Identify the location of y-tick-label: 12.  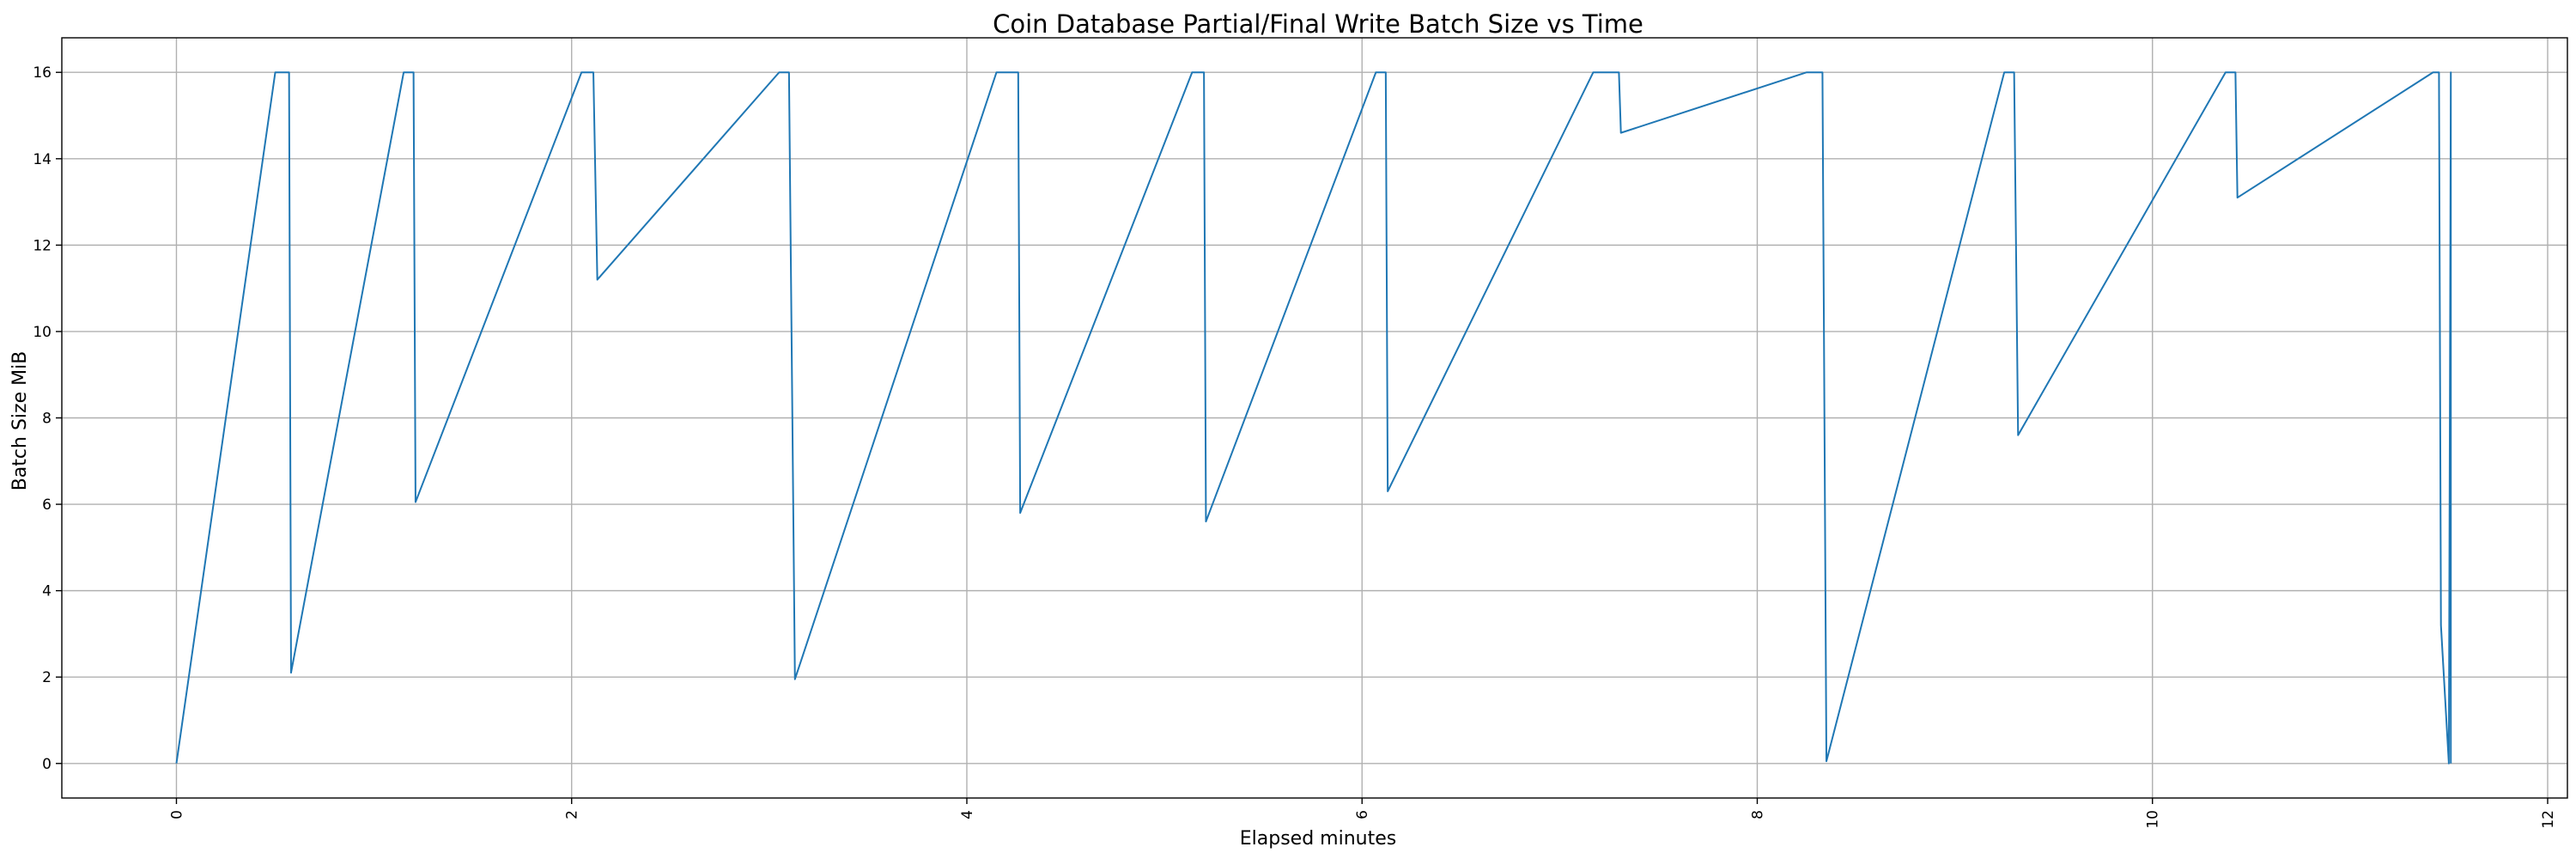
(42, 245).